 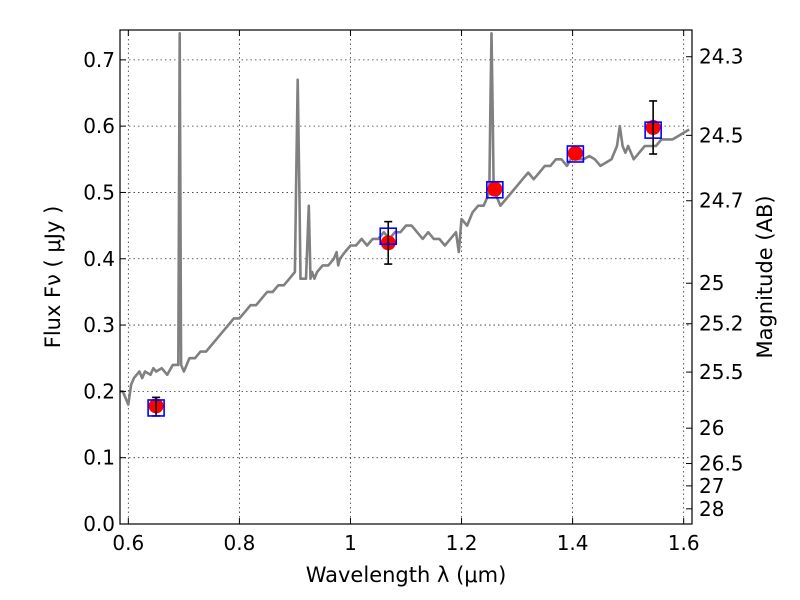 What do you see at coordinates (721, 372) in the screenshot?
I see `magnitude-tick-label: 25.5` at bounding box center [721, 372].